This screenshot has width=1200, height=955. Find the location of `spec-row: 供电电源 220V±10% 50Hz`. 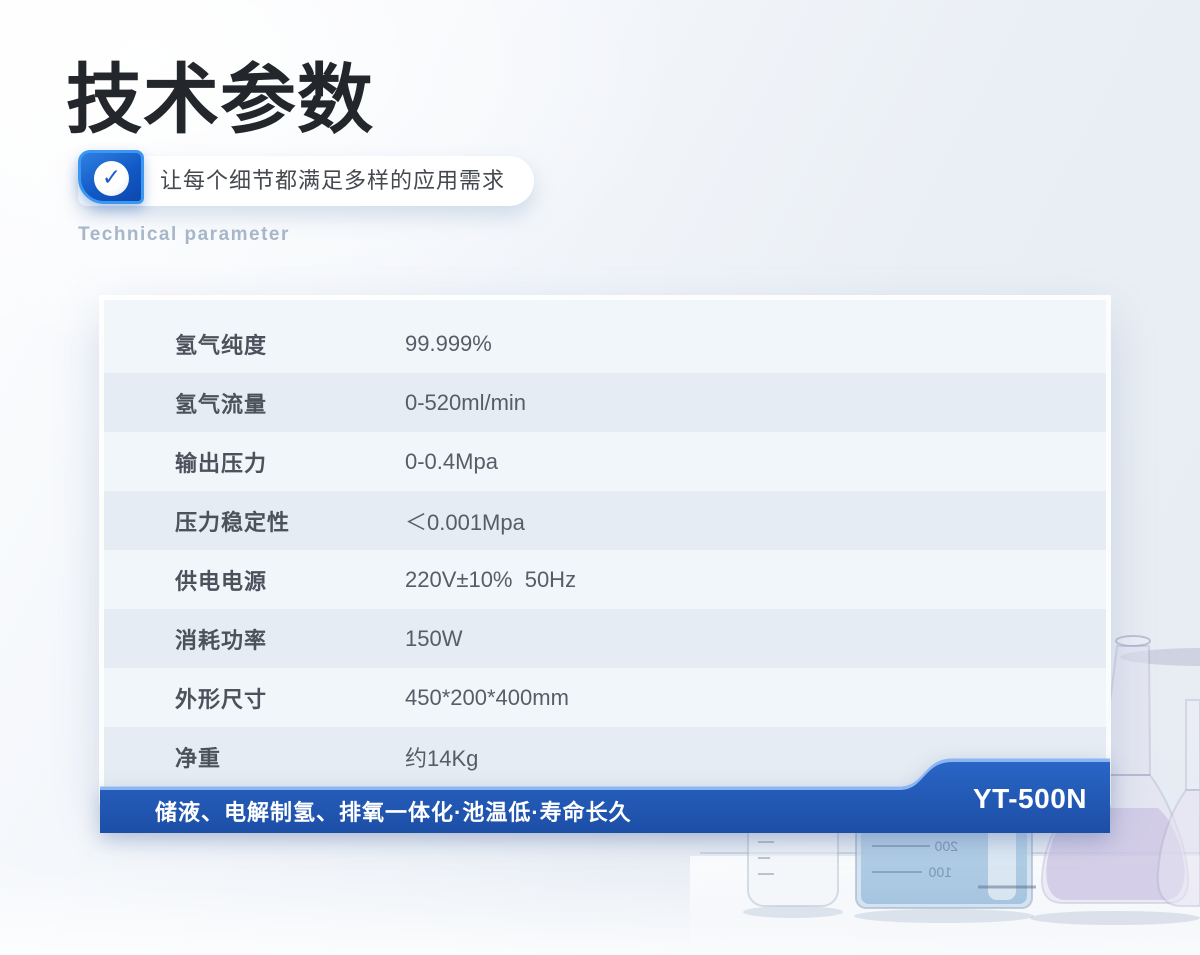

spec-row: 供电电源 220V±10% 50Hz is located at coordinates (605, 579).